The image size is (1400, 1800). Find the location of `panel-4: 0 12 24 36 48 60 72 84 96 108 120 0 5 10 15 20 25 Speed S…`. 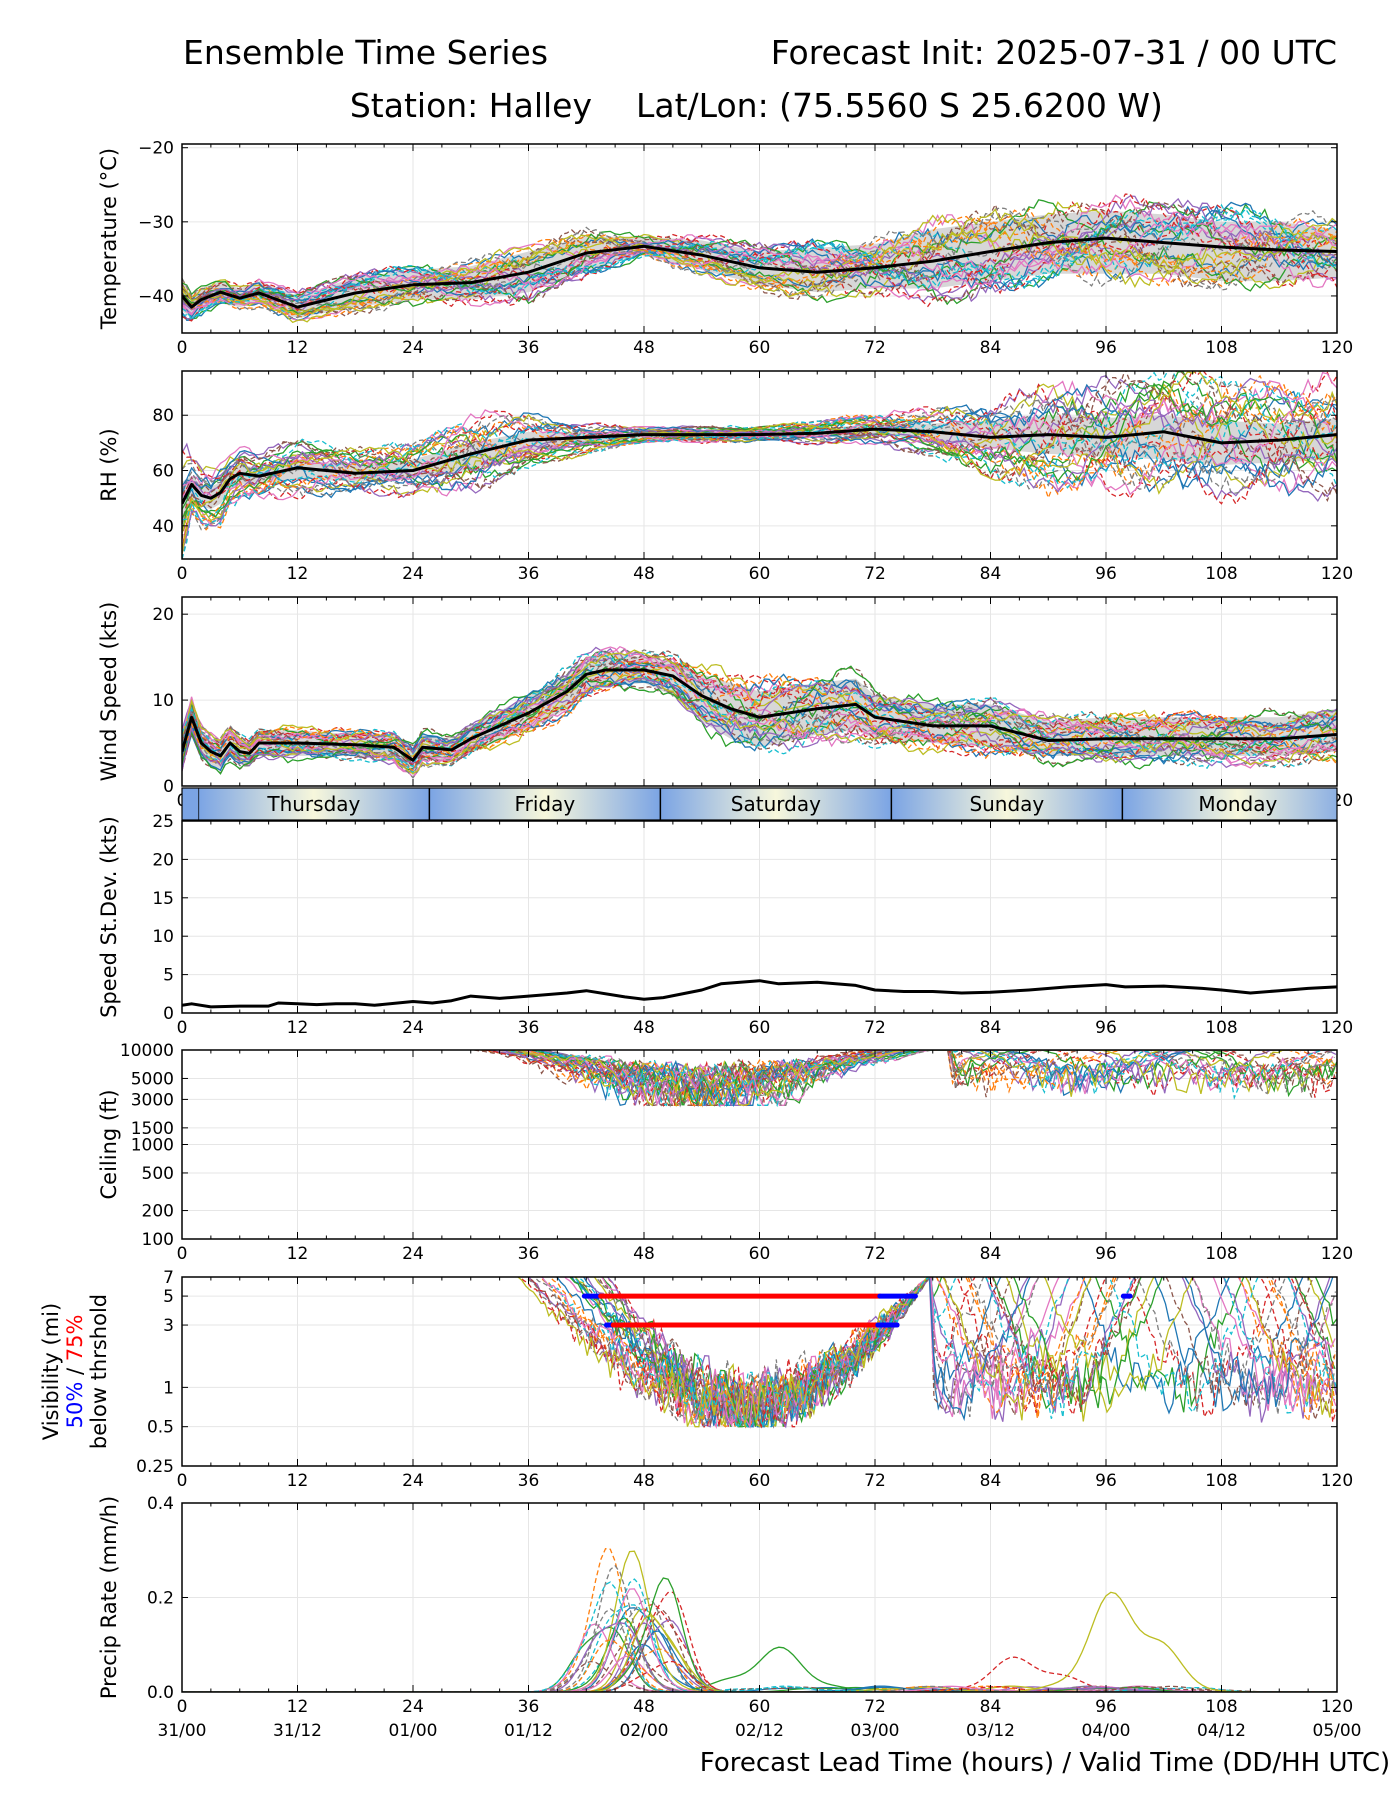

panel-4: 0 12 24 36 48 60 72 84 96 108 120 0 5 10 15 20 25 Speed S… is located at coordinates (725, 925).